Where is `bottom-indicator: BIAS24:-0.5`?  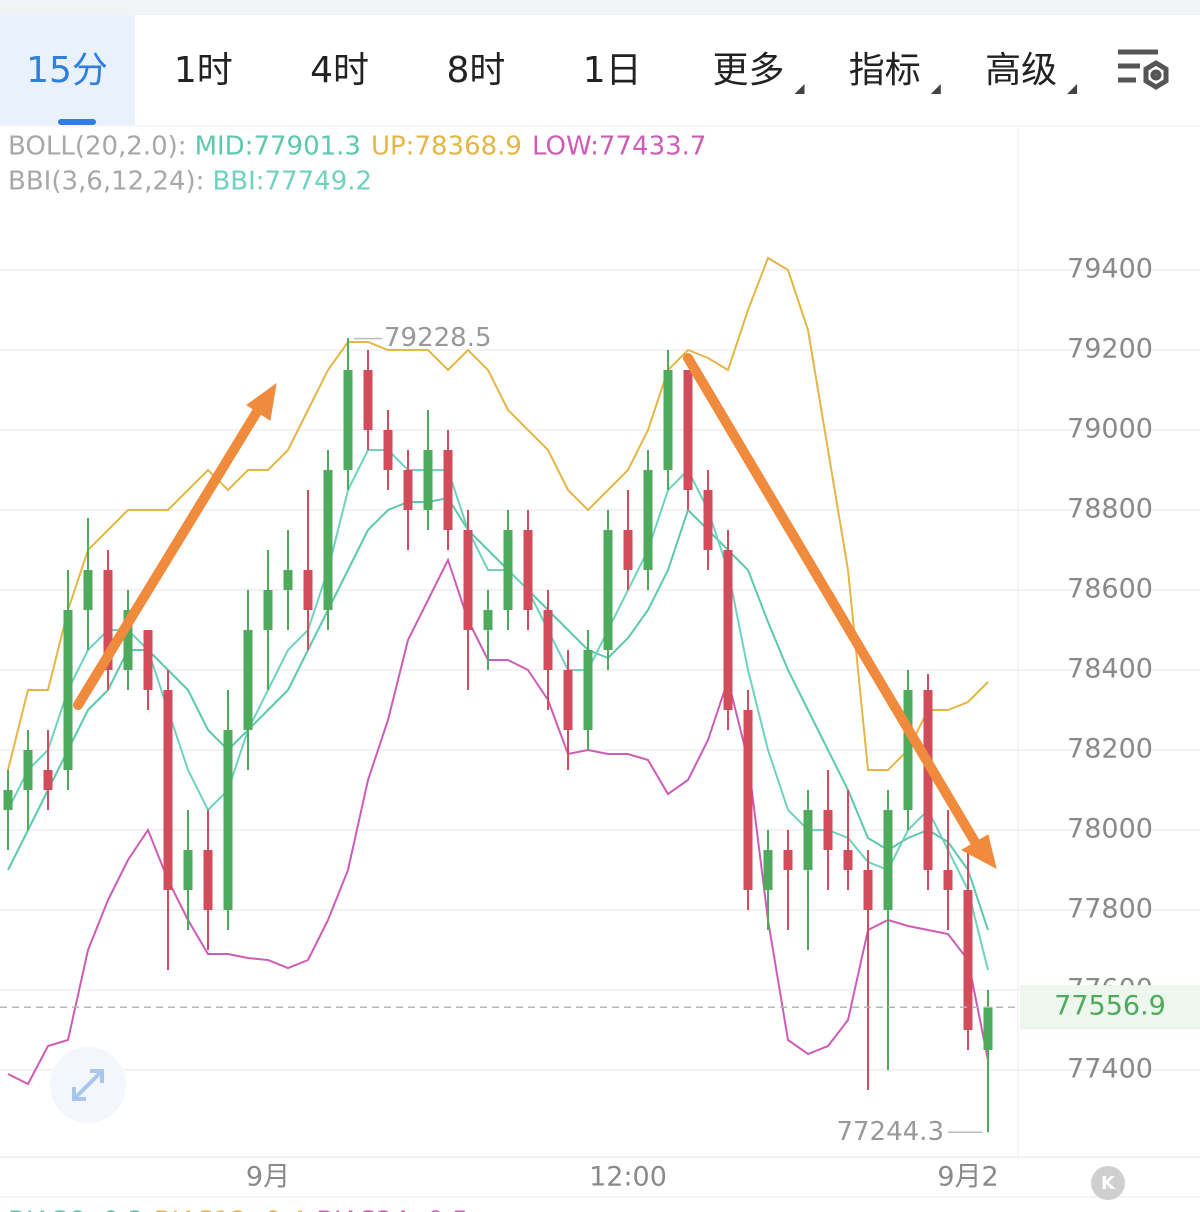
bottom-indicator: BIAS24:-0.5 is located at coordinates (392, 1209).